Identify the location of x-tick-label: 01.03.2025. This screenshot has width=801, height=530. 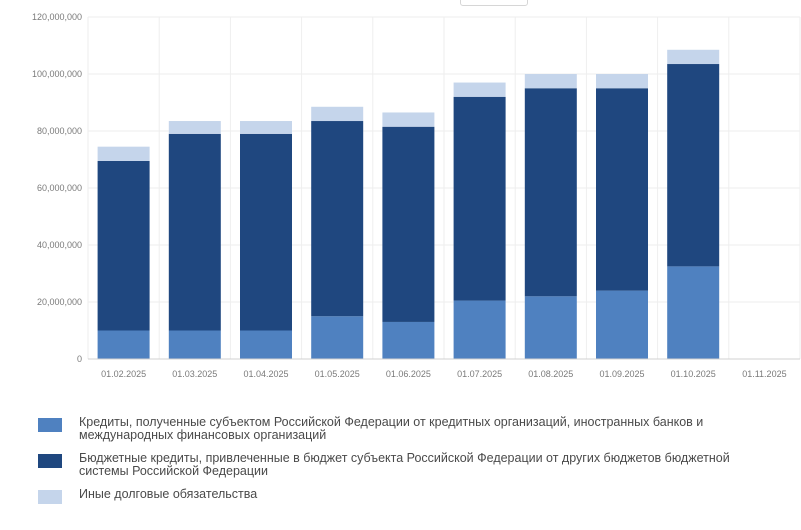
(194, 374).